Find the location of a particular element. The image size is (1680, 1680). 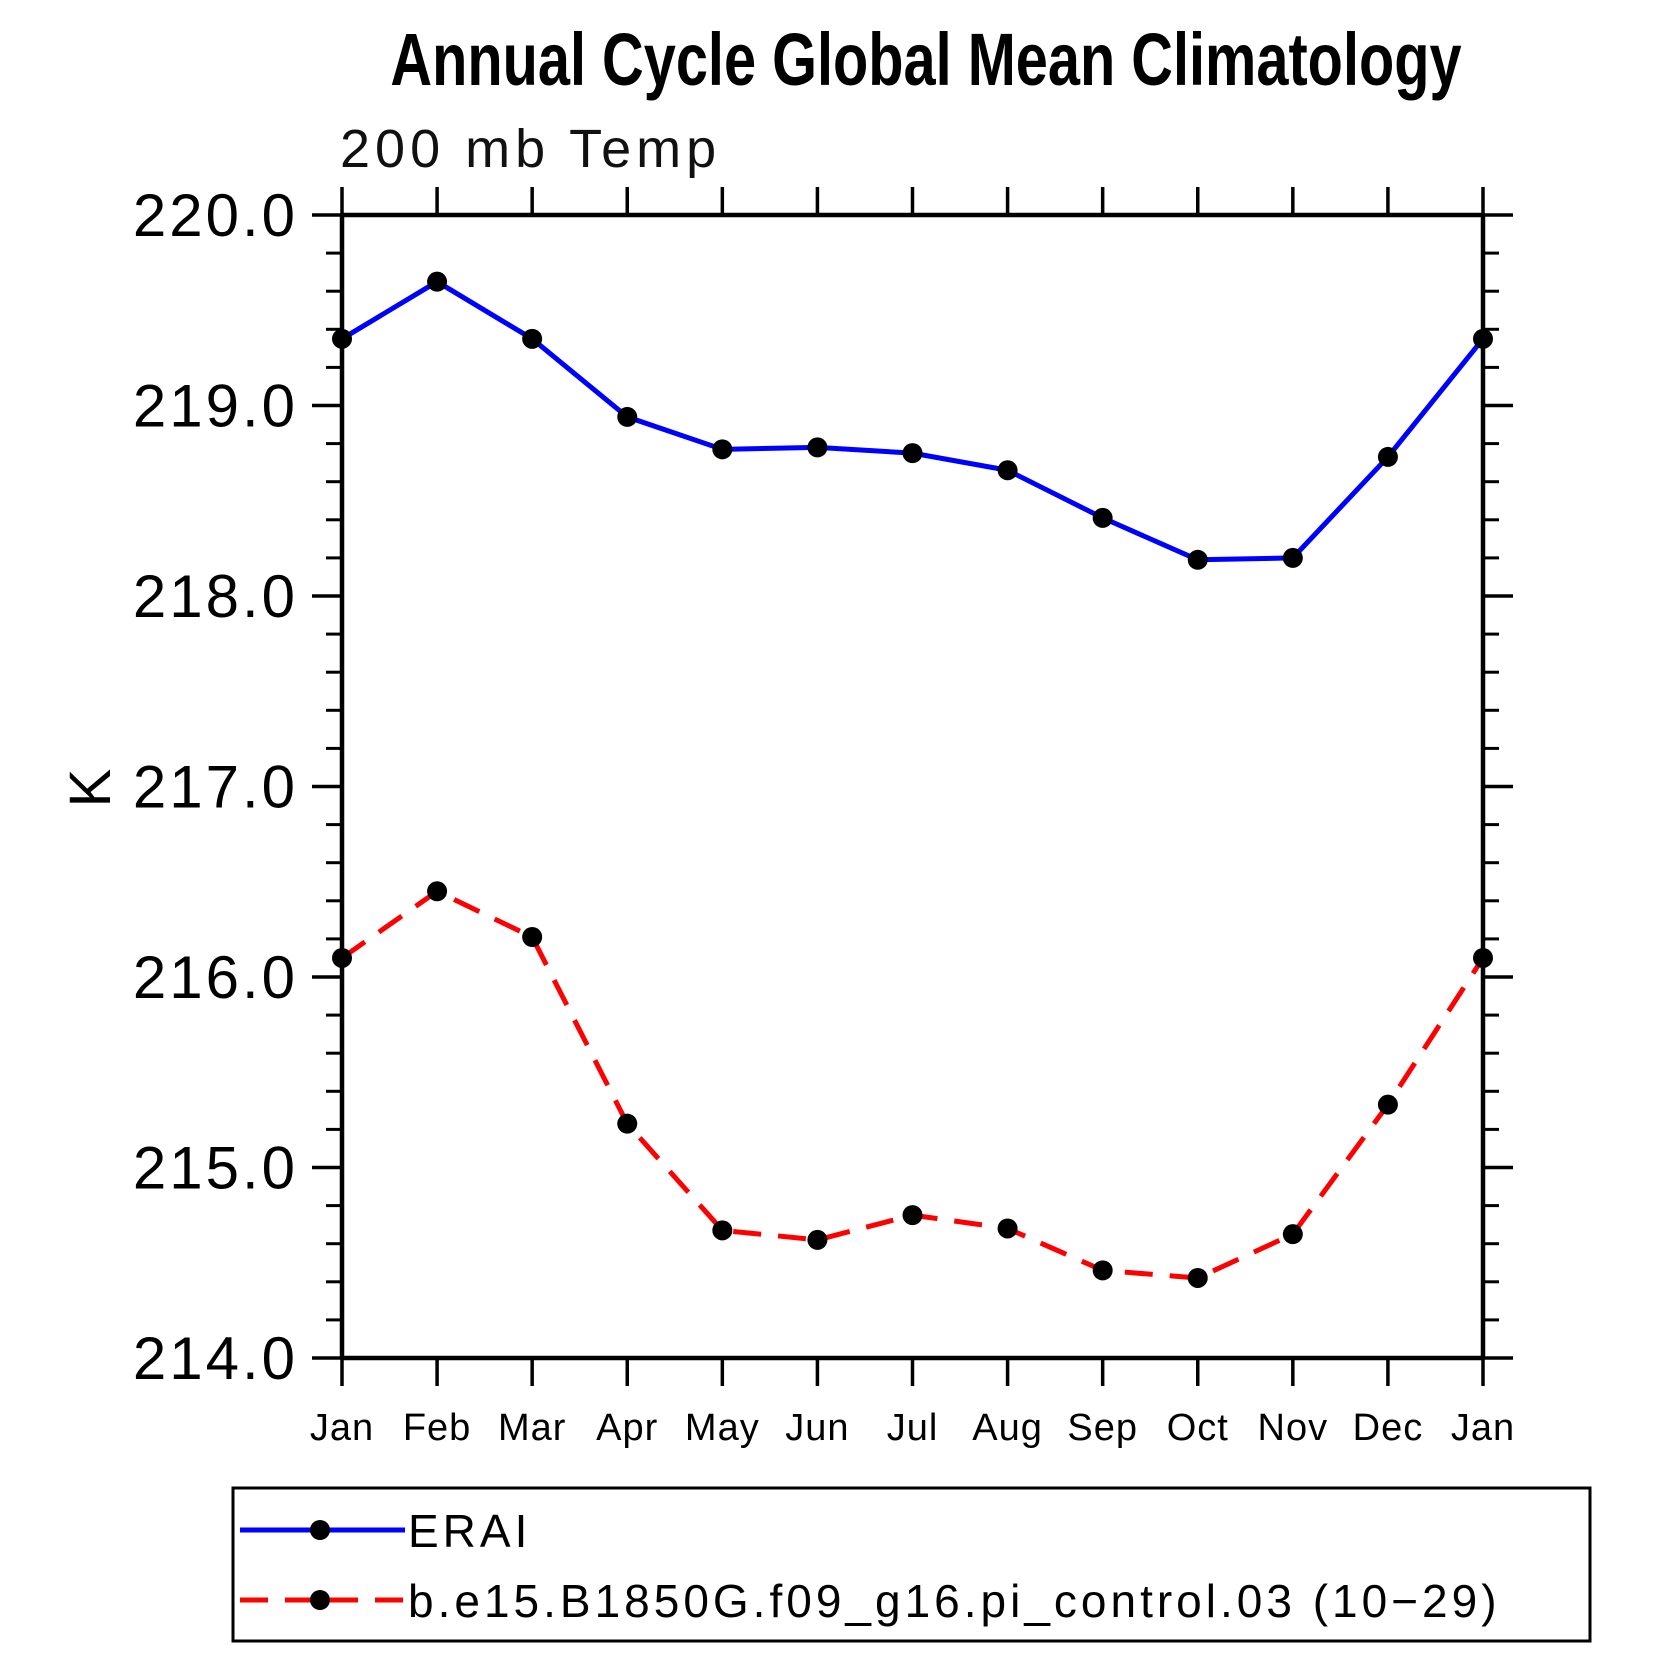

legend-box is located at coordinates (911, 1564).